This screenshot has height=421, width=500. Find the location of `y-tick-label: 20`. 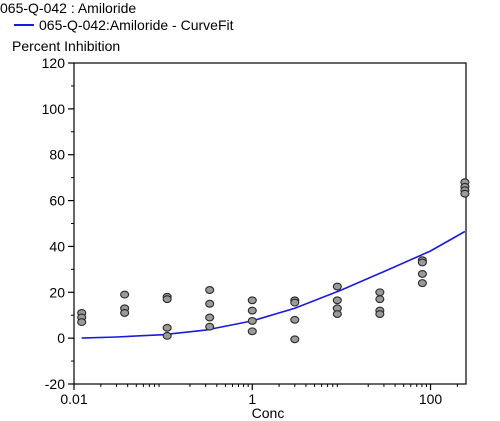

y-tick-label: 20 is located at coordinates (57, 292).